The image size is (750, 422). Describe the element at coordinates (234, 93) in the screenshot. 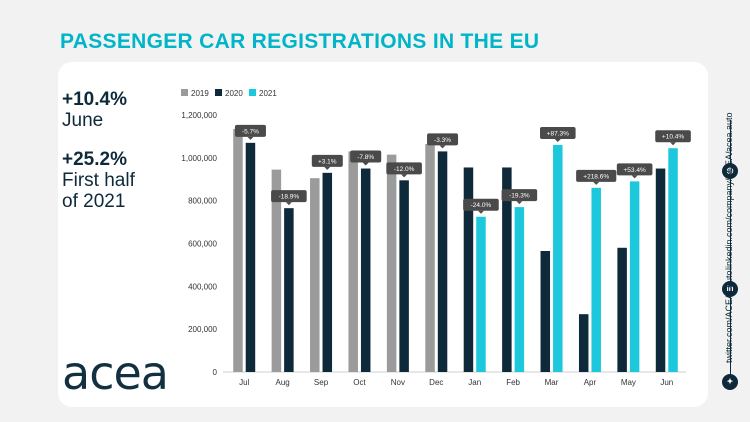

I see `legend-label: 2020` at that location.